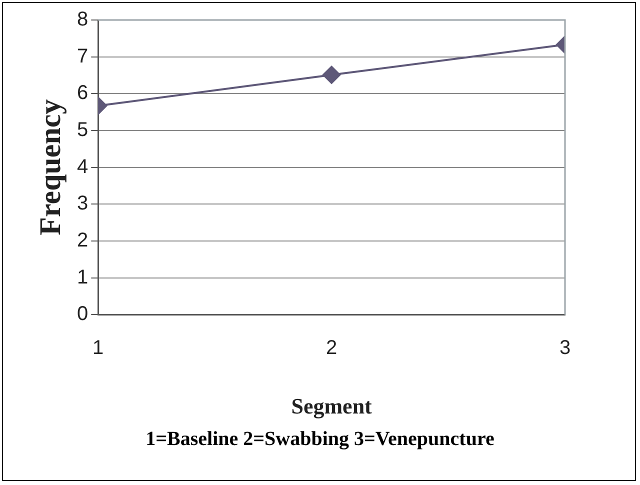  What do you see at coordinates (82, 93) in the screenshot?
I see `y-tick-label: 6` at bounding box center [82, 93].